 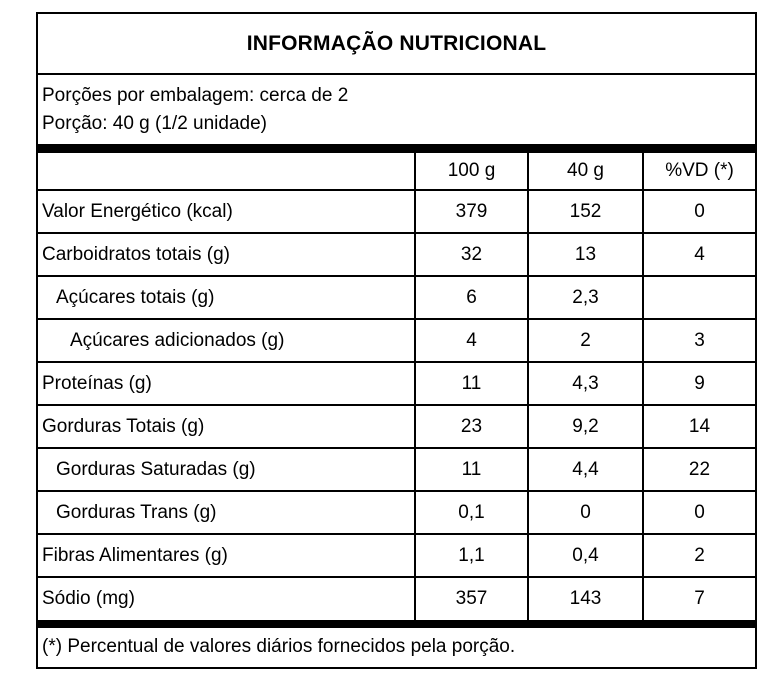 I want to click on value-percent-vd: 4, so click(x=699, y=254).